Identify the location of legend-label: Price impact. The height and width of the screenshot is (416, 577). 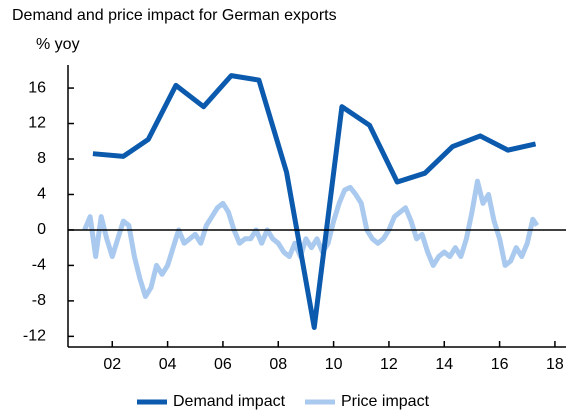
(385, 401).